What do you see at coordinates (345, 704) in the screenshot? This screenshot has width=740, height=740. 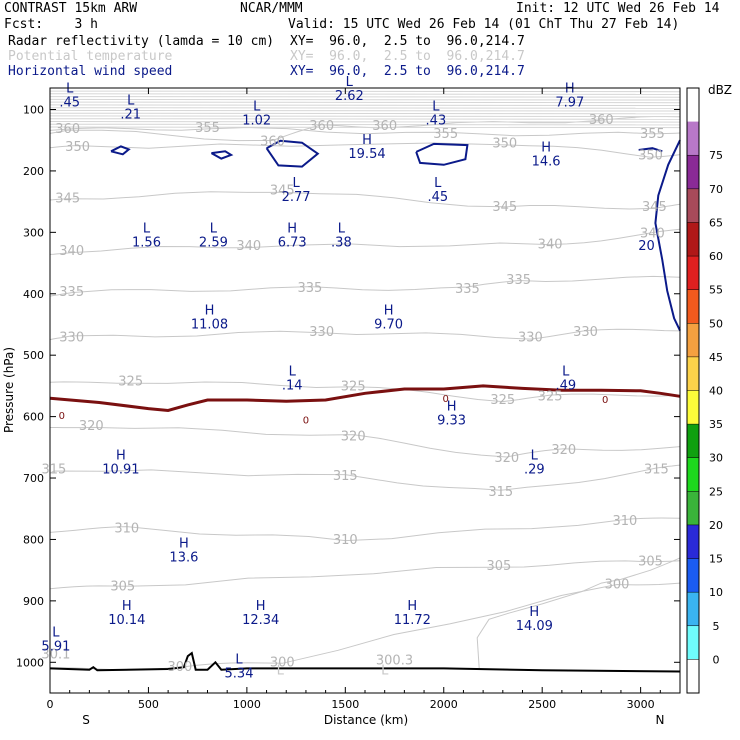 I see `x-tick-label: 1500` at bounding box center [345, 704].